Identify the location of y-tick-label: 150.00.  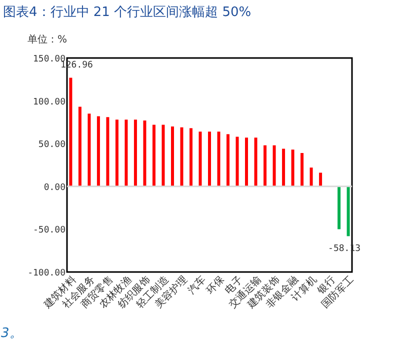
(49, 59).